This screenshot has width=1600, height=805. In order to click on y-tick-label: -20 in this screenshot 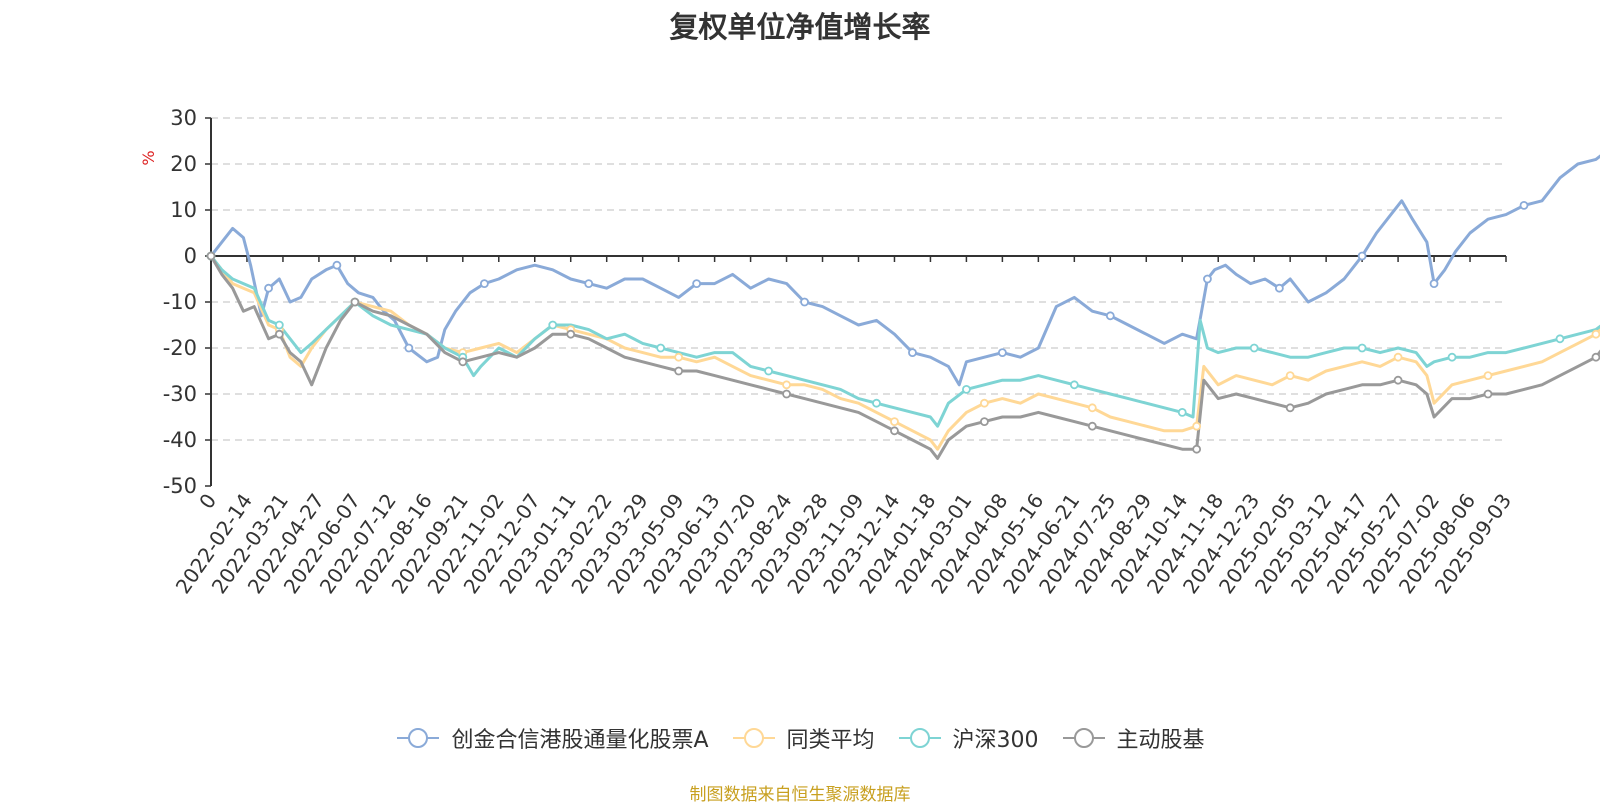, I will do `click(180, 348)`.